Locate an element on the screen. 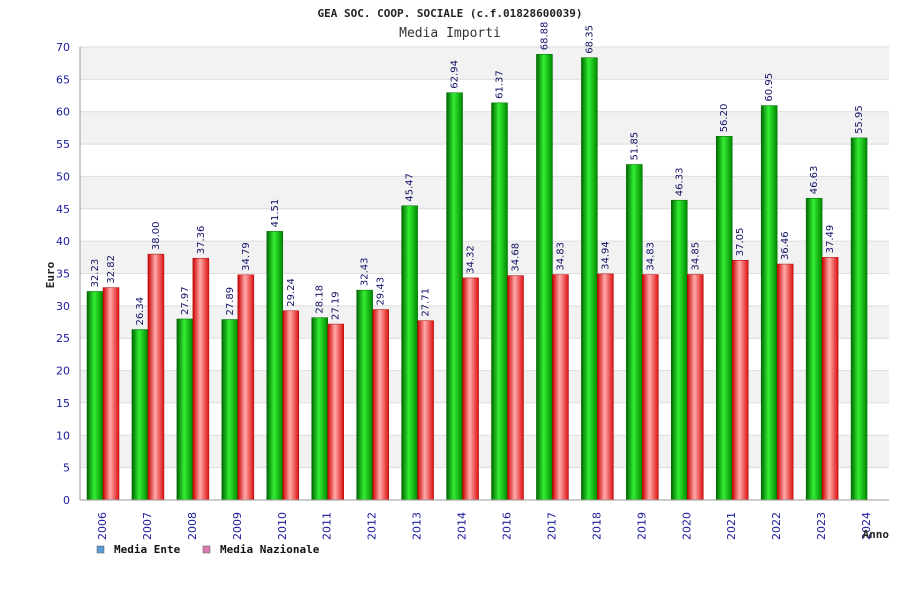 The image size is (900, 600). value-label: 32.23 is located at coordinates (95, 273).